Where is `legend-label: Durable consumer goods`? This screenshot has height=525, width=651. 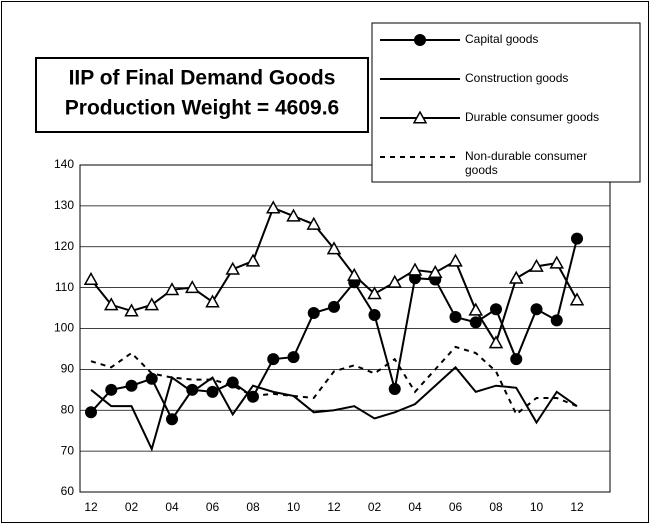 legend-label: Durable consumer goods is located at coordinates (532, 117).